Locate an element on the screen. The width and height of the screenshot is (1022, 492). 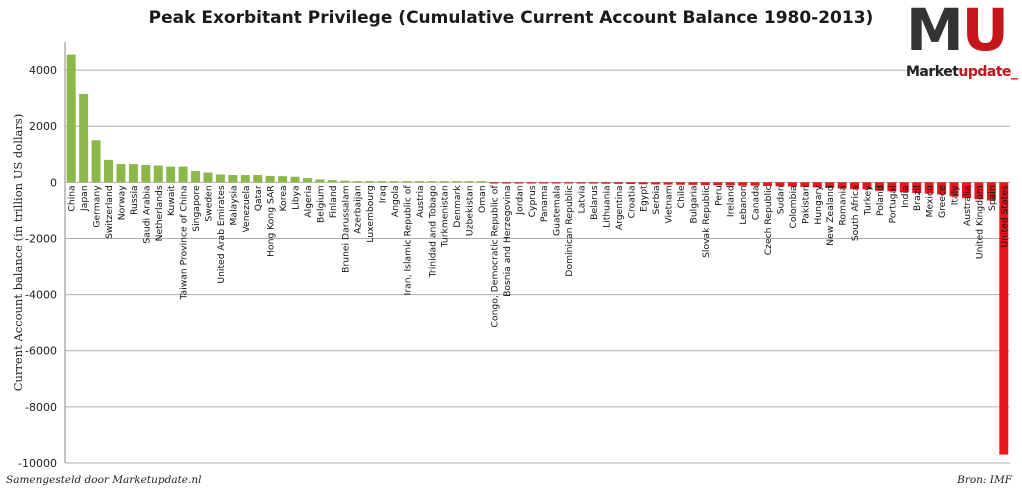
x-tick-label: Korea is located at coordinates (283, 198).